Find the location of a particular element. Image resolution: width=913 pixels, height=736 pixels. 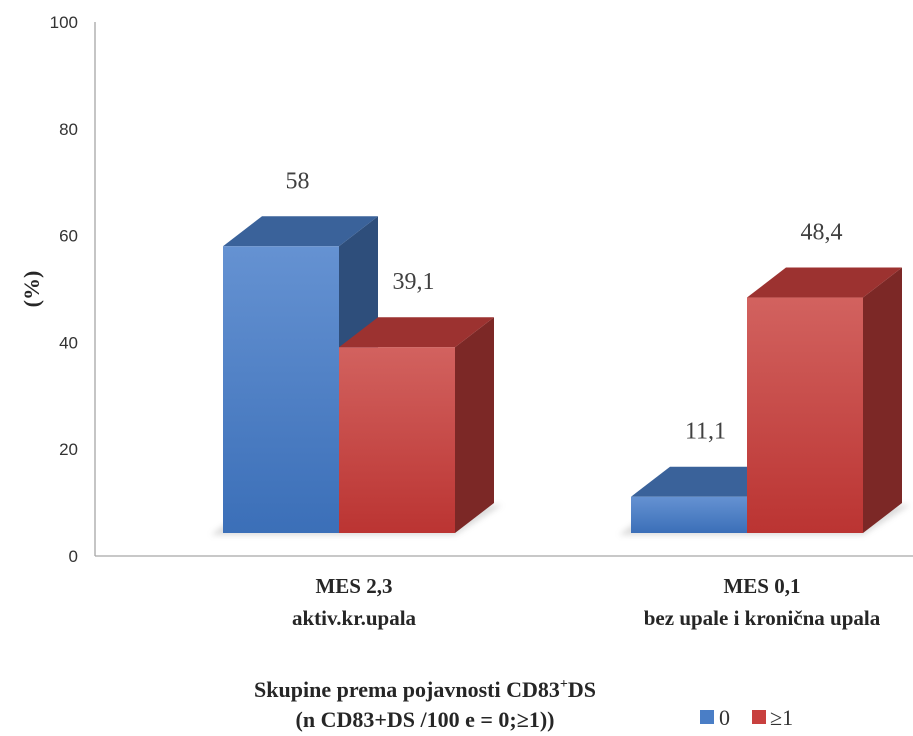

x-axis-title-line1: Skupine prema pojavnosti CD83+DS is located at coordinates (425, 689).